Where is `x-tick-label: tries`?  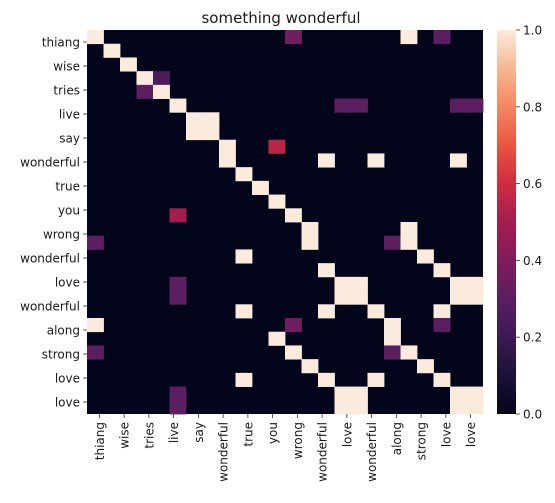 x-tick-label: tries is located at coordinates (149, 435).